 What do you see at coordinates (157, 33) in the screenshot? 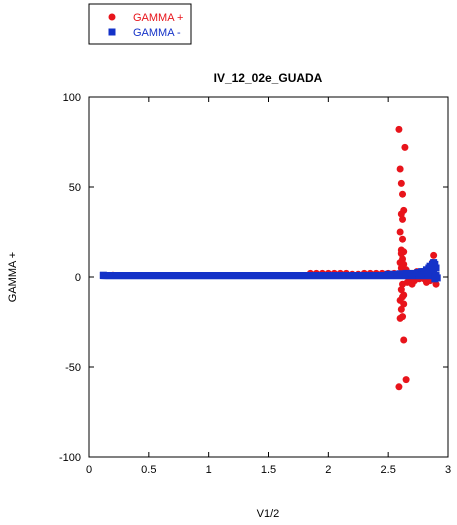
I see `legend-label-gamma-minus: GAMMA -` at bounding box center [157, 33].